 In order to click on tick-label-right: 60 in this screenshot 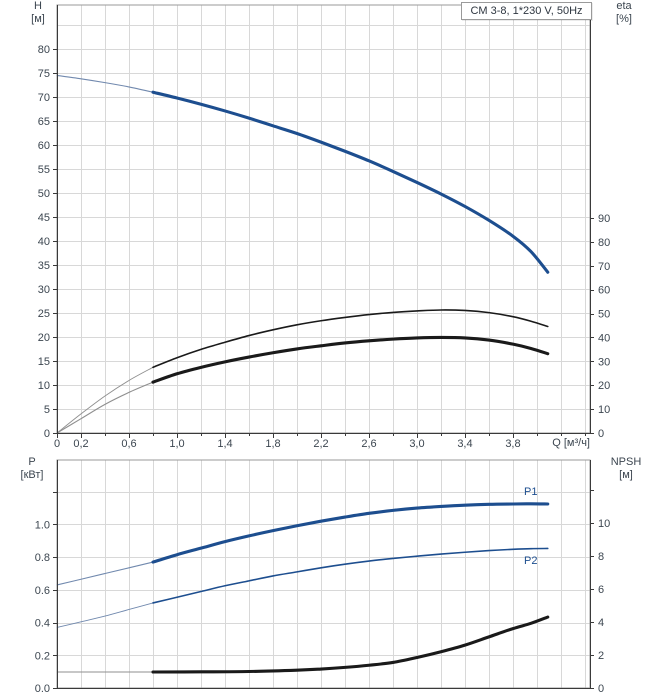, I will do `click(604, 291)`.